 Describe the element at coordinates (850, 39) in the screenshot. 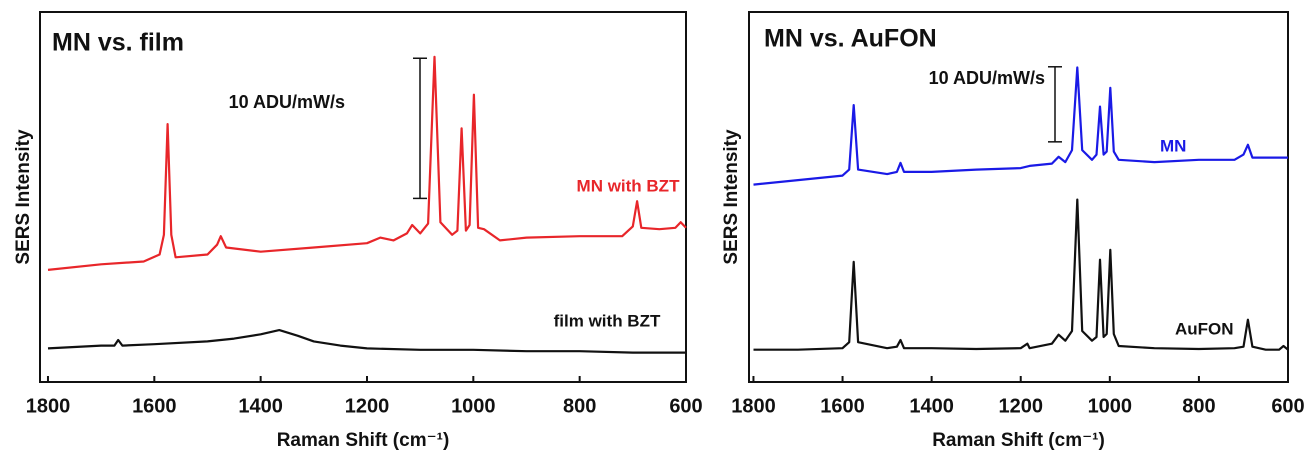

I see `chart-title: MN vs. AuFON` at that location.